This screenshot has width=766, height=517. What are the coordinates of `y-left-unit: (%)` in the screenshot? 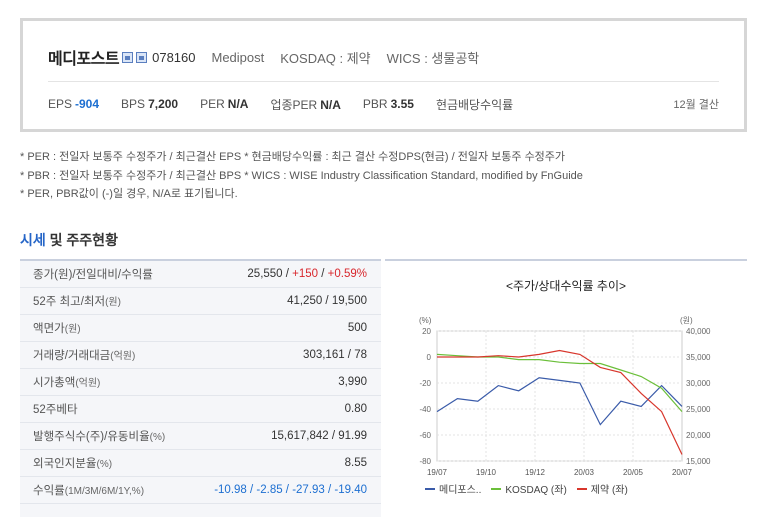 It's located at (425, 320).